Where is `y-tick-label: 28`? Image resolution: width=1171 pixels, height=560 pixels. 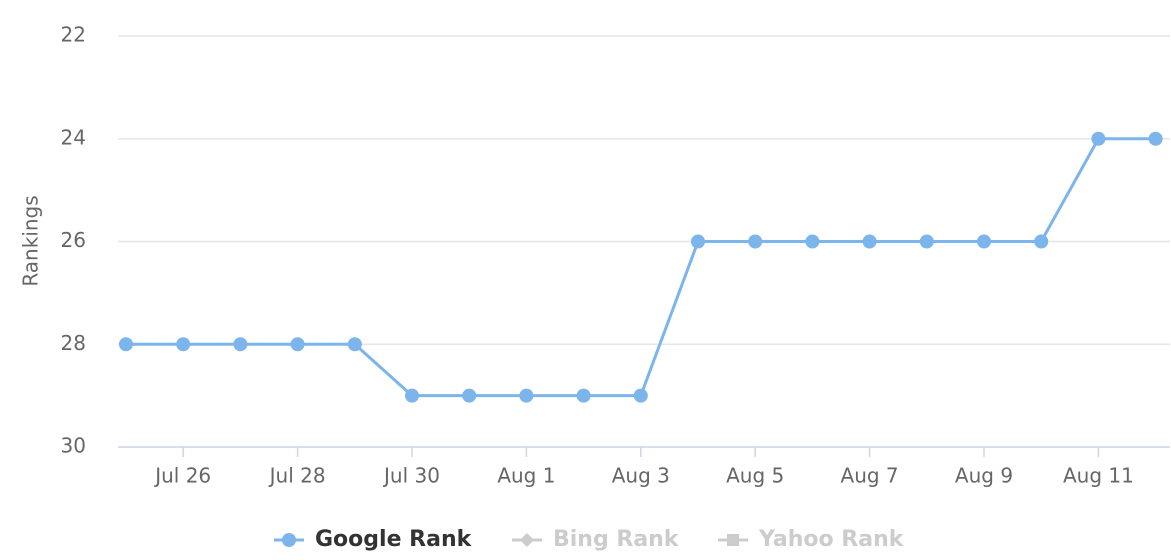 y-tick-label: 28 is located at coordinates (73, 343).